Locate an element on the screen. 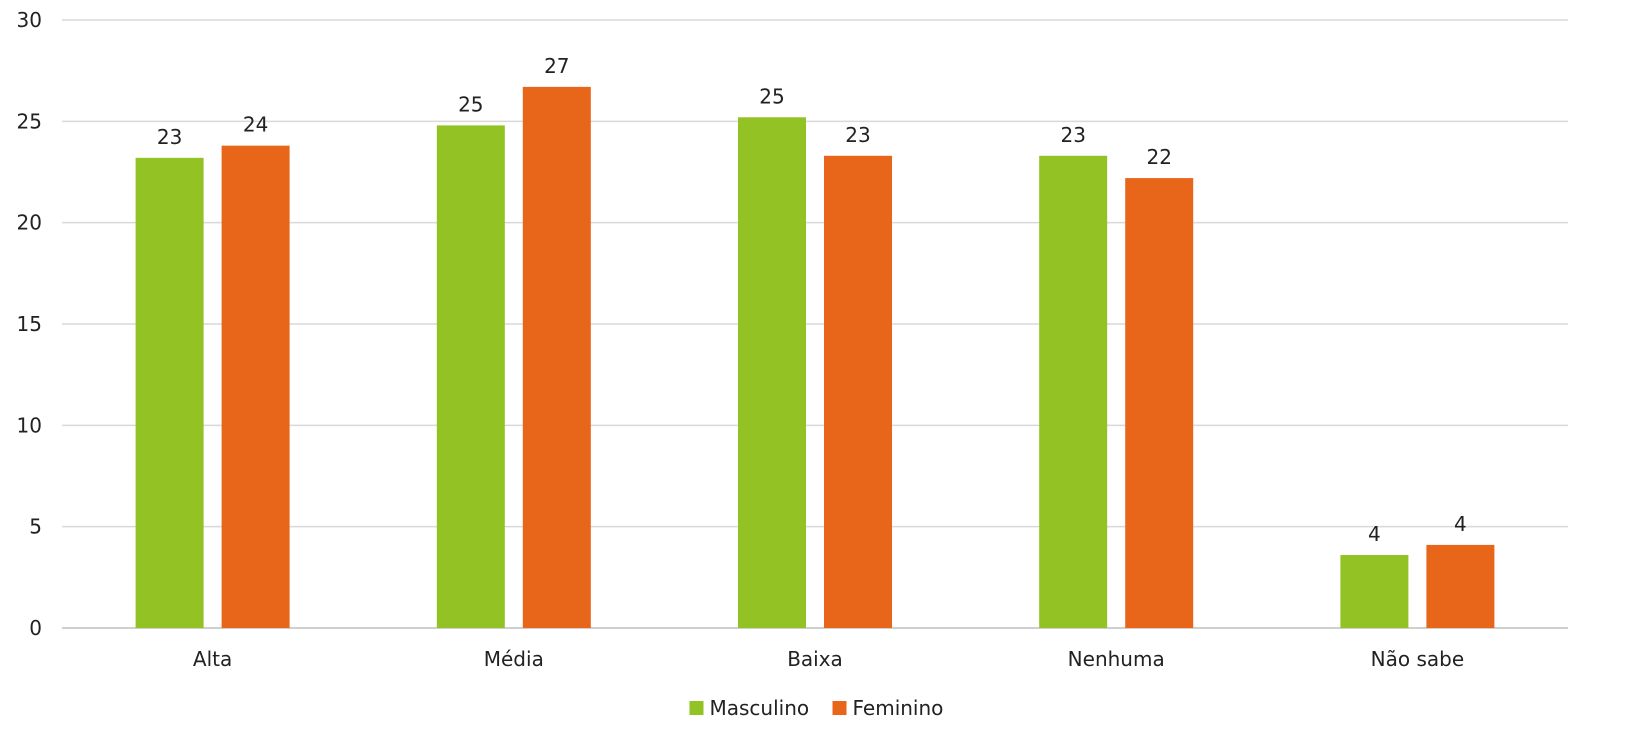 The image size is (1630, 753). y-axis-ticks: 0 5 10 15 20 25 30 is located at coordinates (29, 324).